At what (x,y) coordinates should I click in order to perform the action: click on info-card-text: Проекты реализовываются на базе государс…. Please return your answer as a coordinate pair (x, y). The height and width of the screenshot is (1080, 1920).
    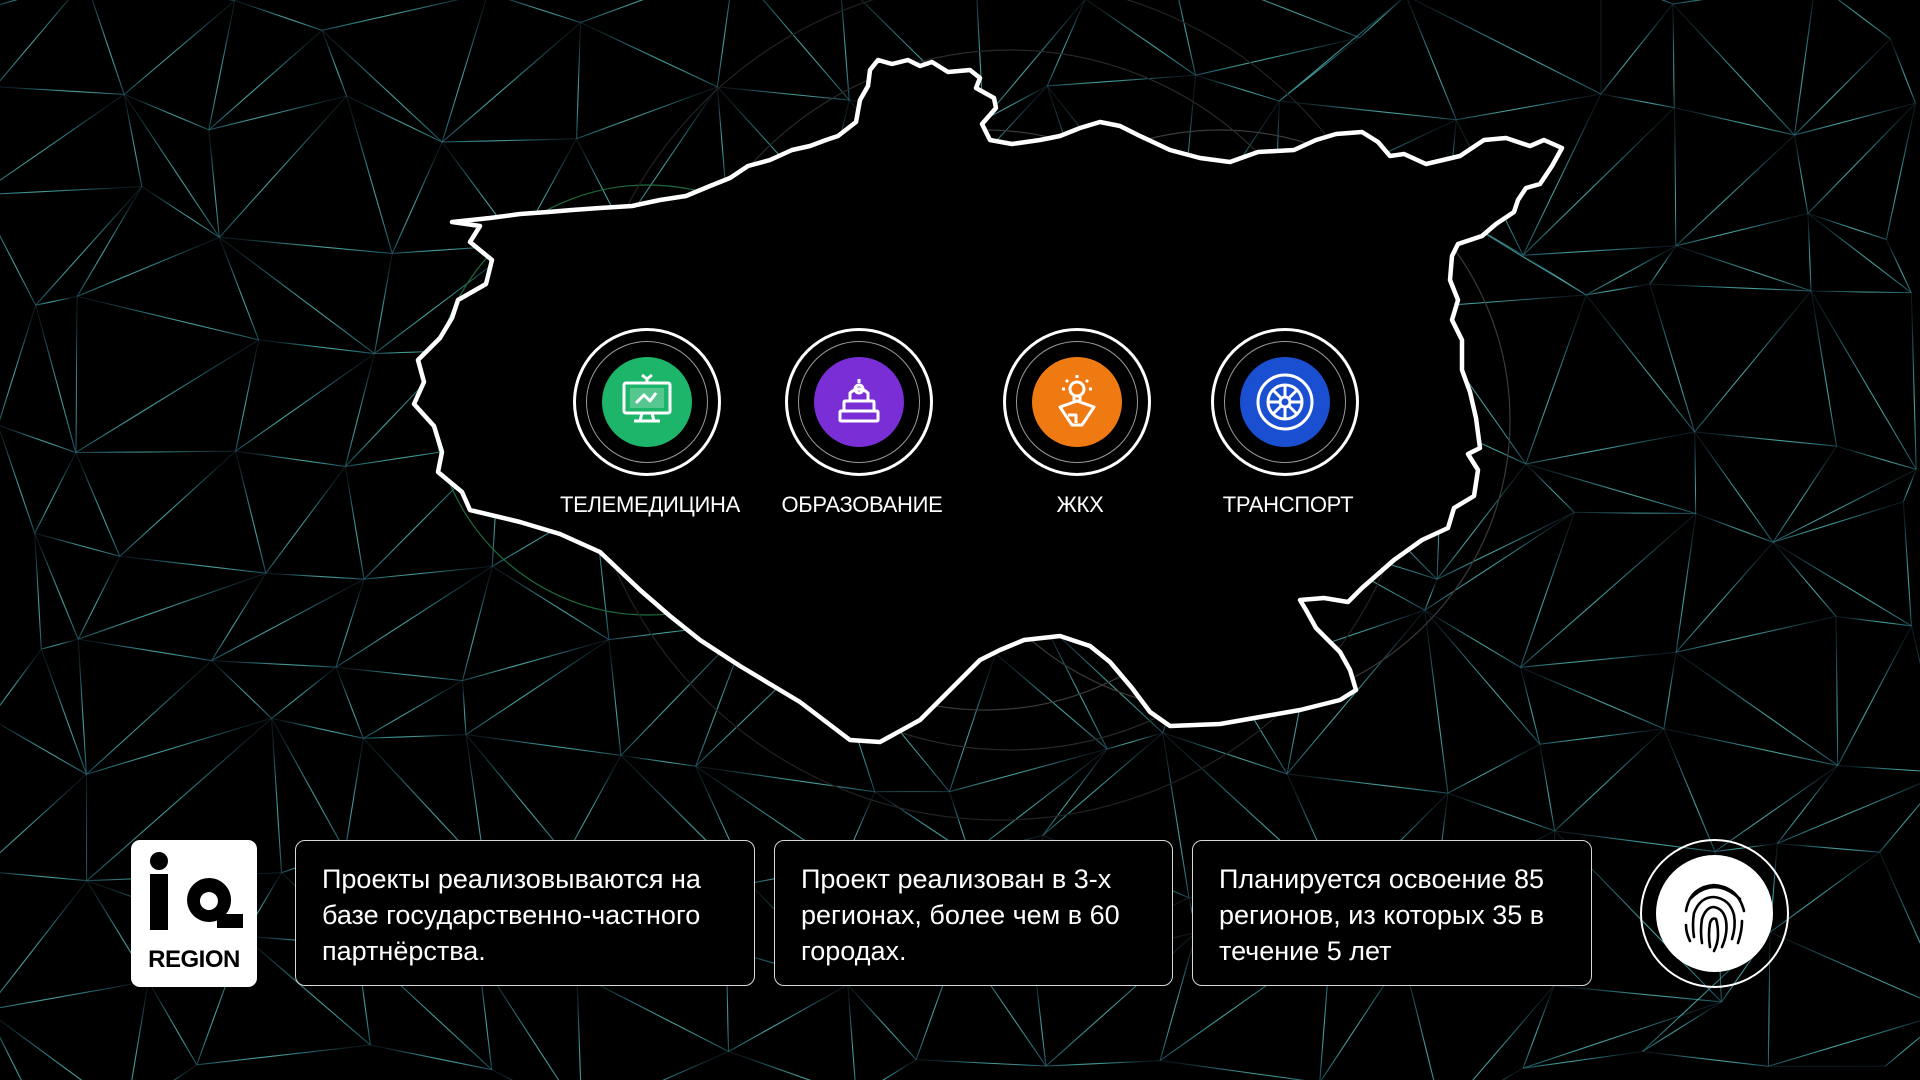
    Looking at the image, I should click on (511, 915).